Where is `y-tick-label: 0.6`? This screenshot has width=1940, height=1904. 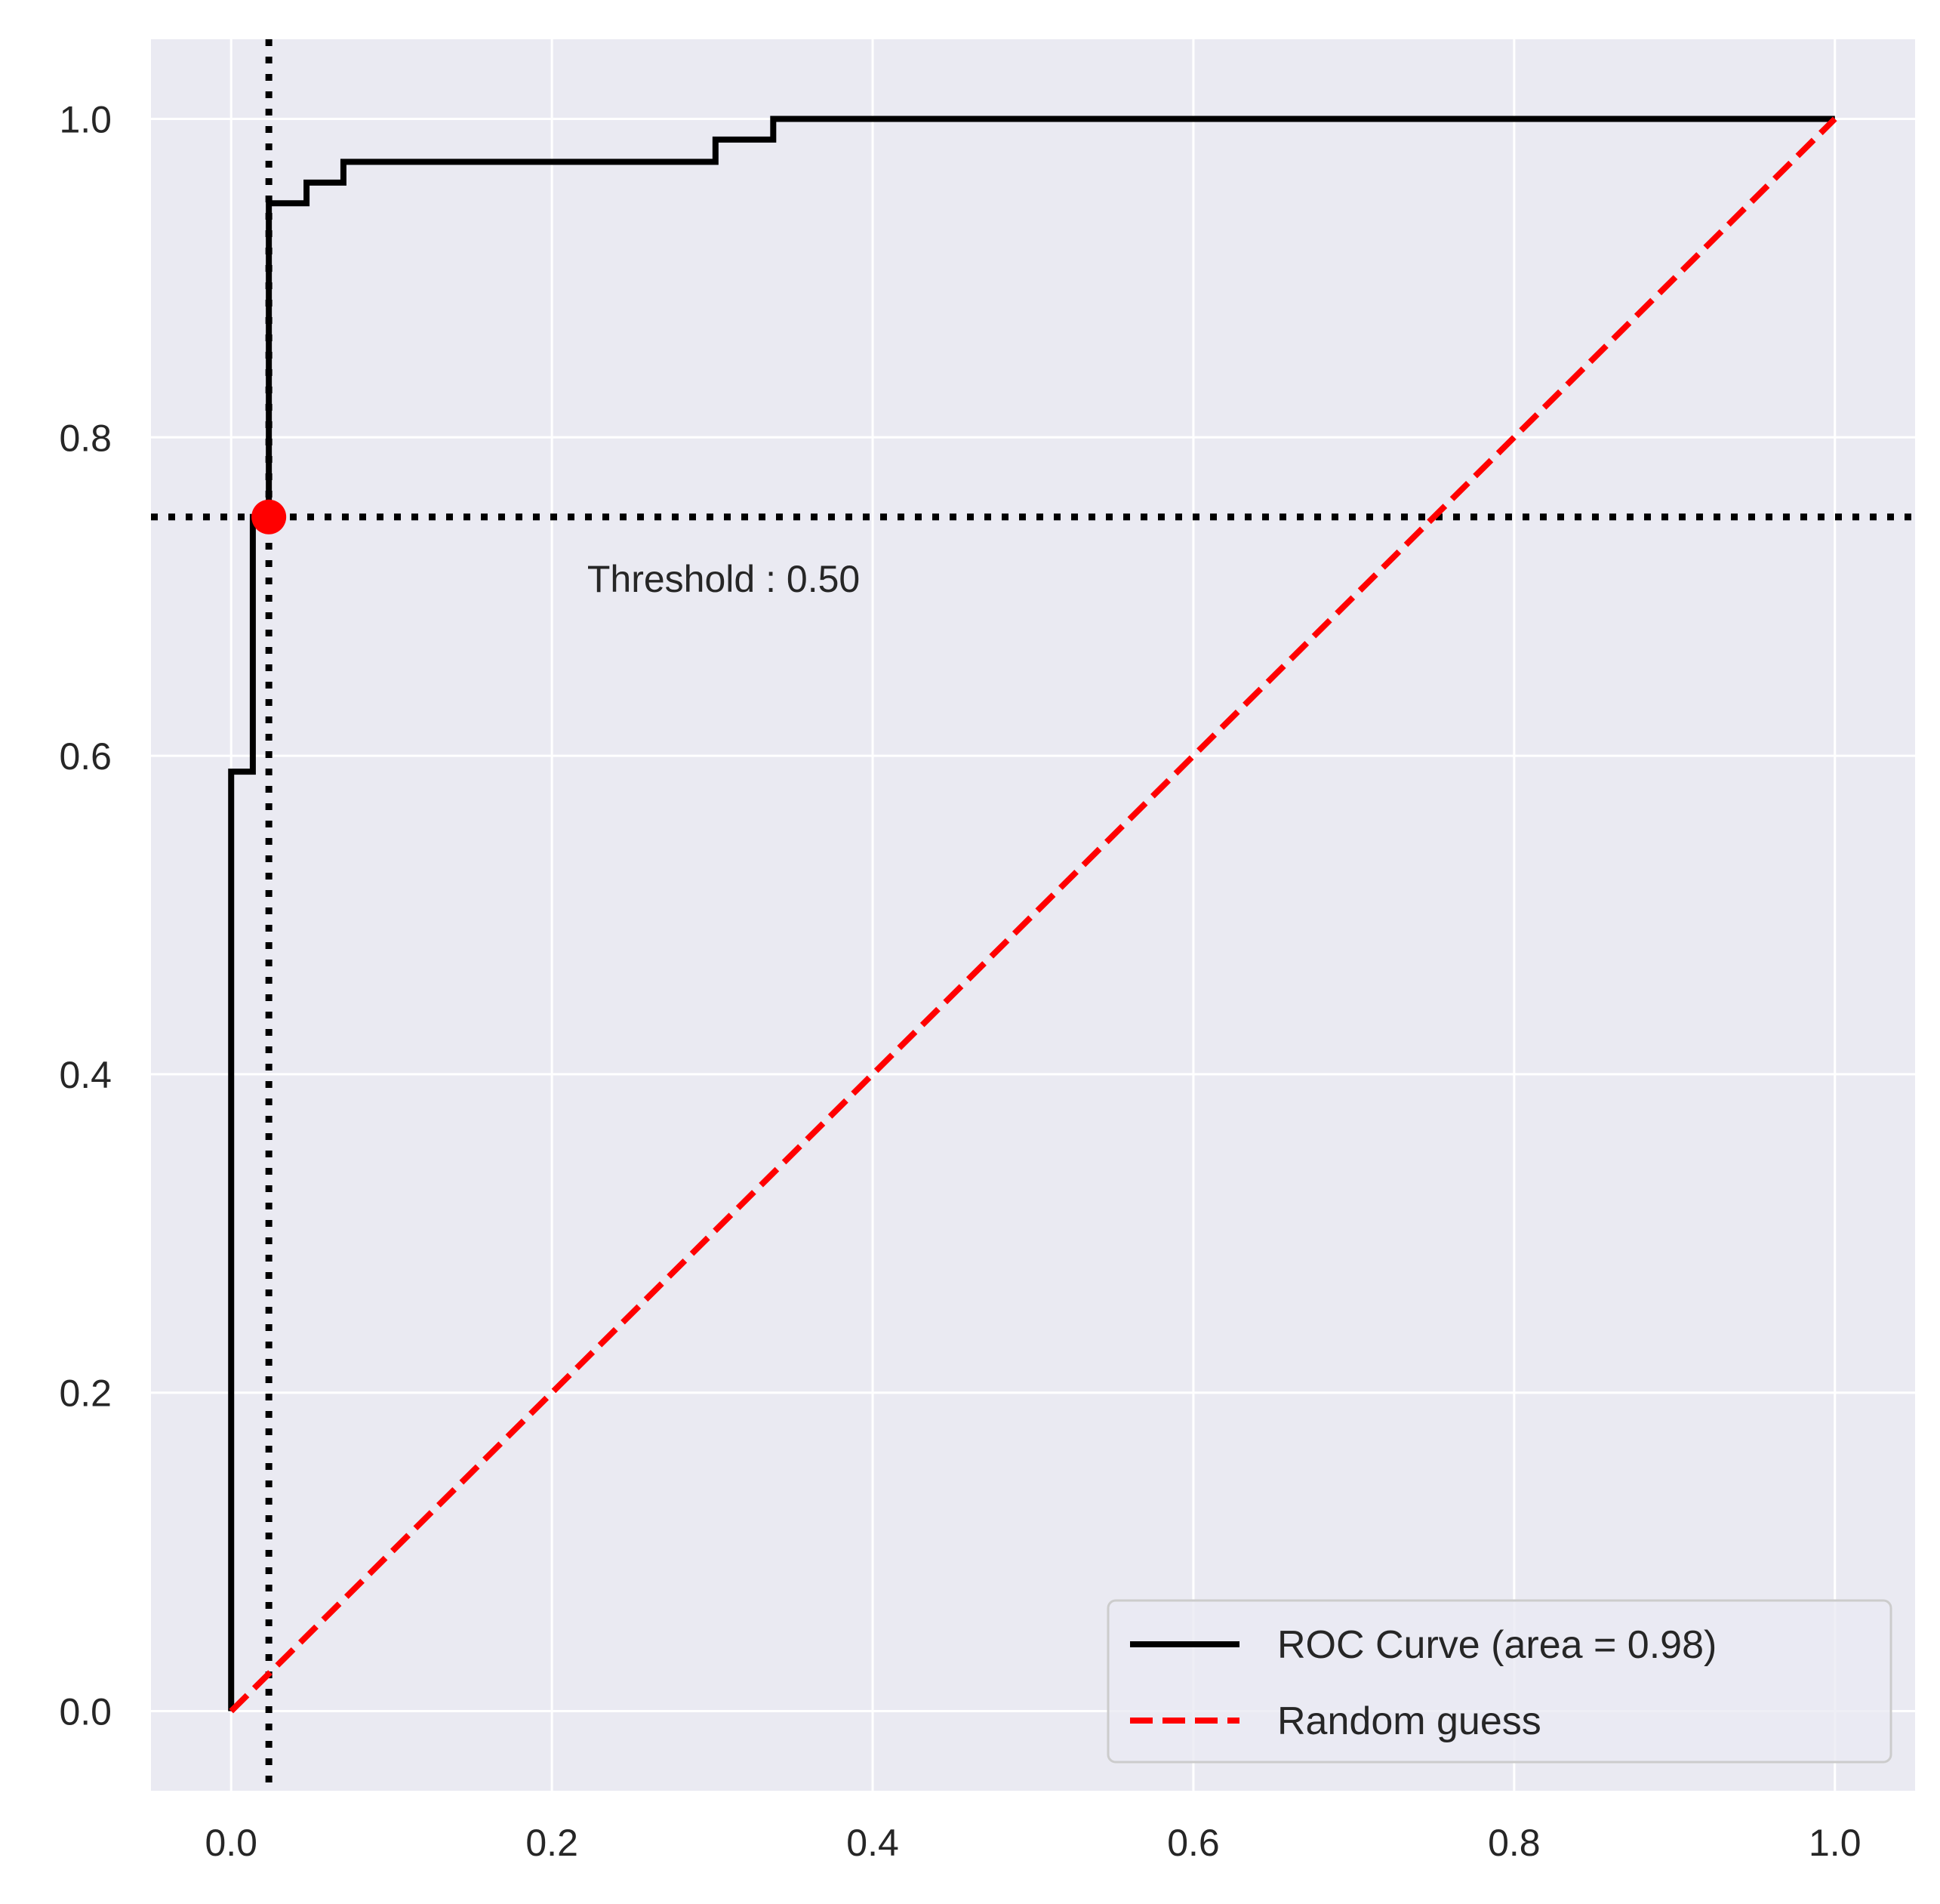 y-tick-label: 0.6 is located at coordinates (85, 756).